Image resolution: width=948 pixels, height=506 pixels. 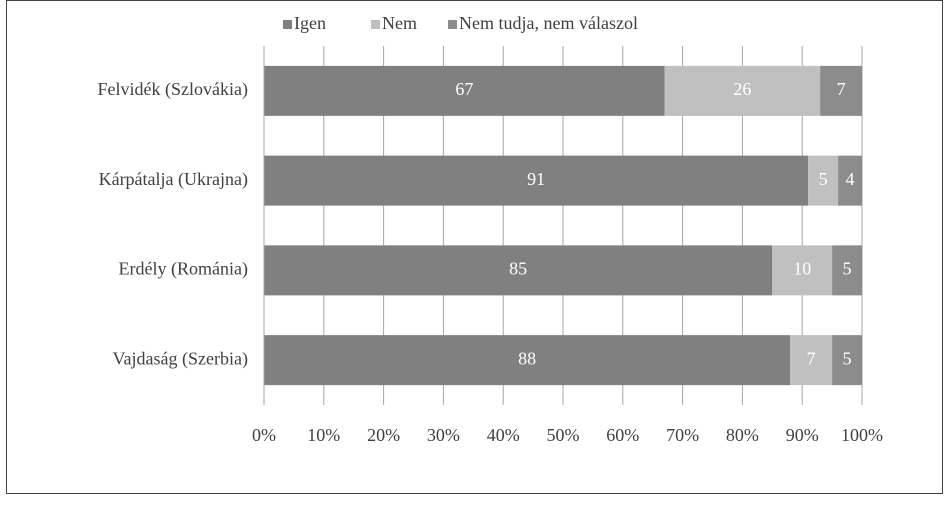 I want to click on x-tick-label: 60%, so click(x=622, y=435).